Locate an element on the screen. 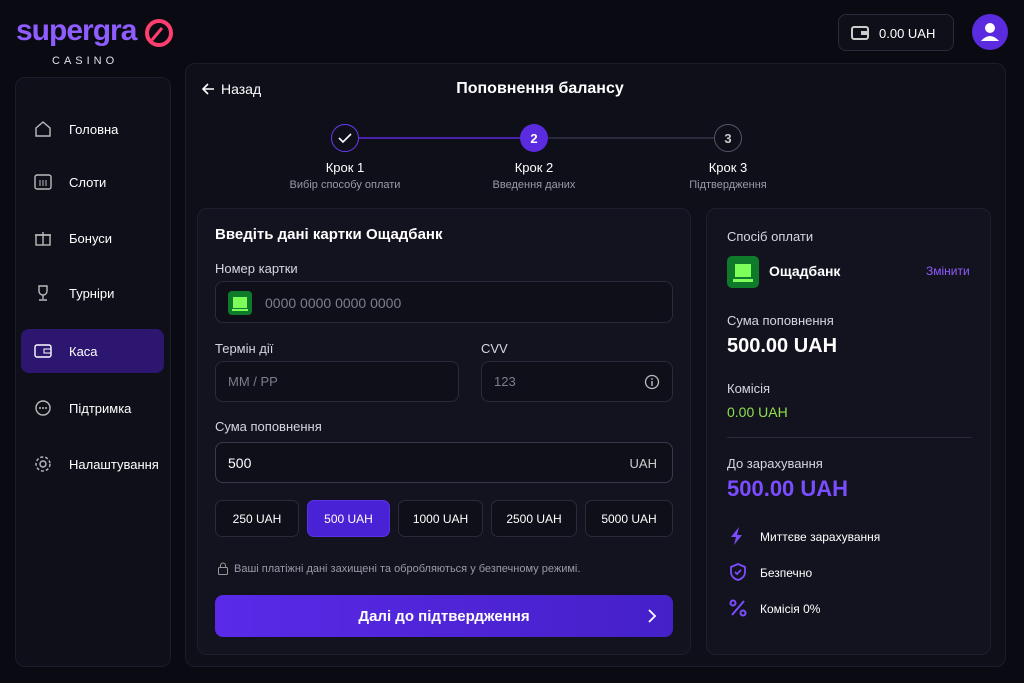 This screenshot has width=1024, height=683. avatar is located at coordinates (990, 32).